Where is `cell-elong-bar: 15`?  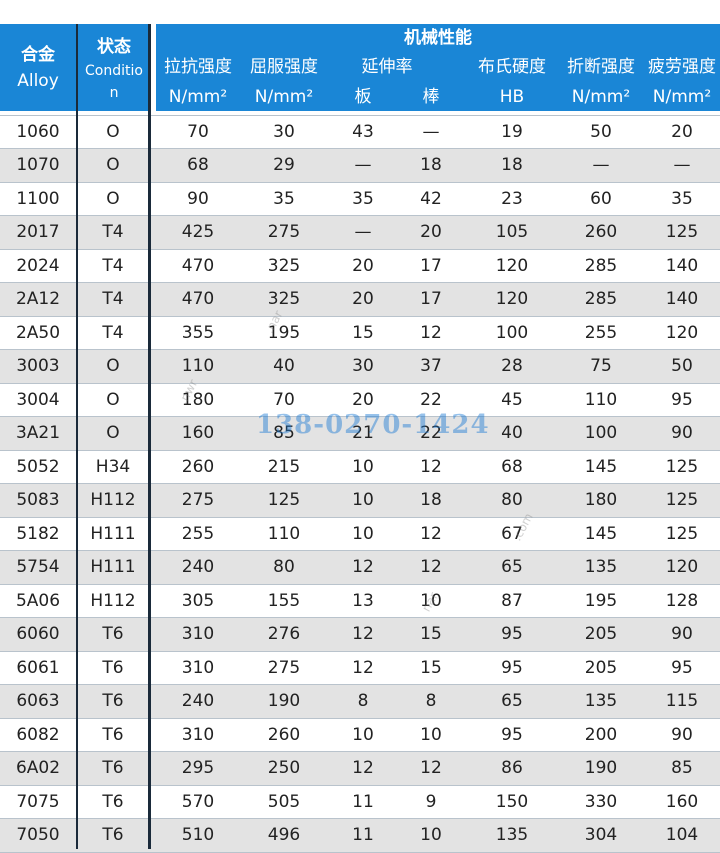
cell-elong-bar: 15 is located at coordinates (431, 667).